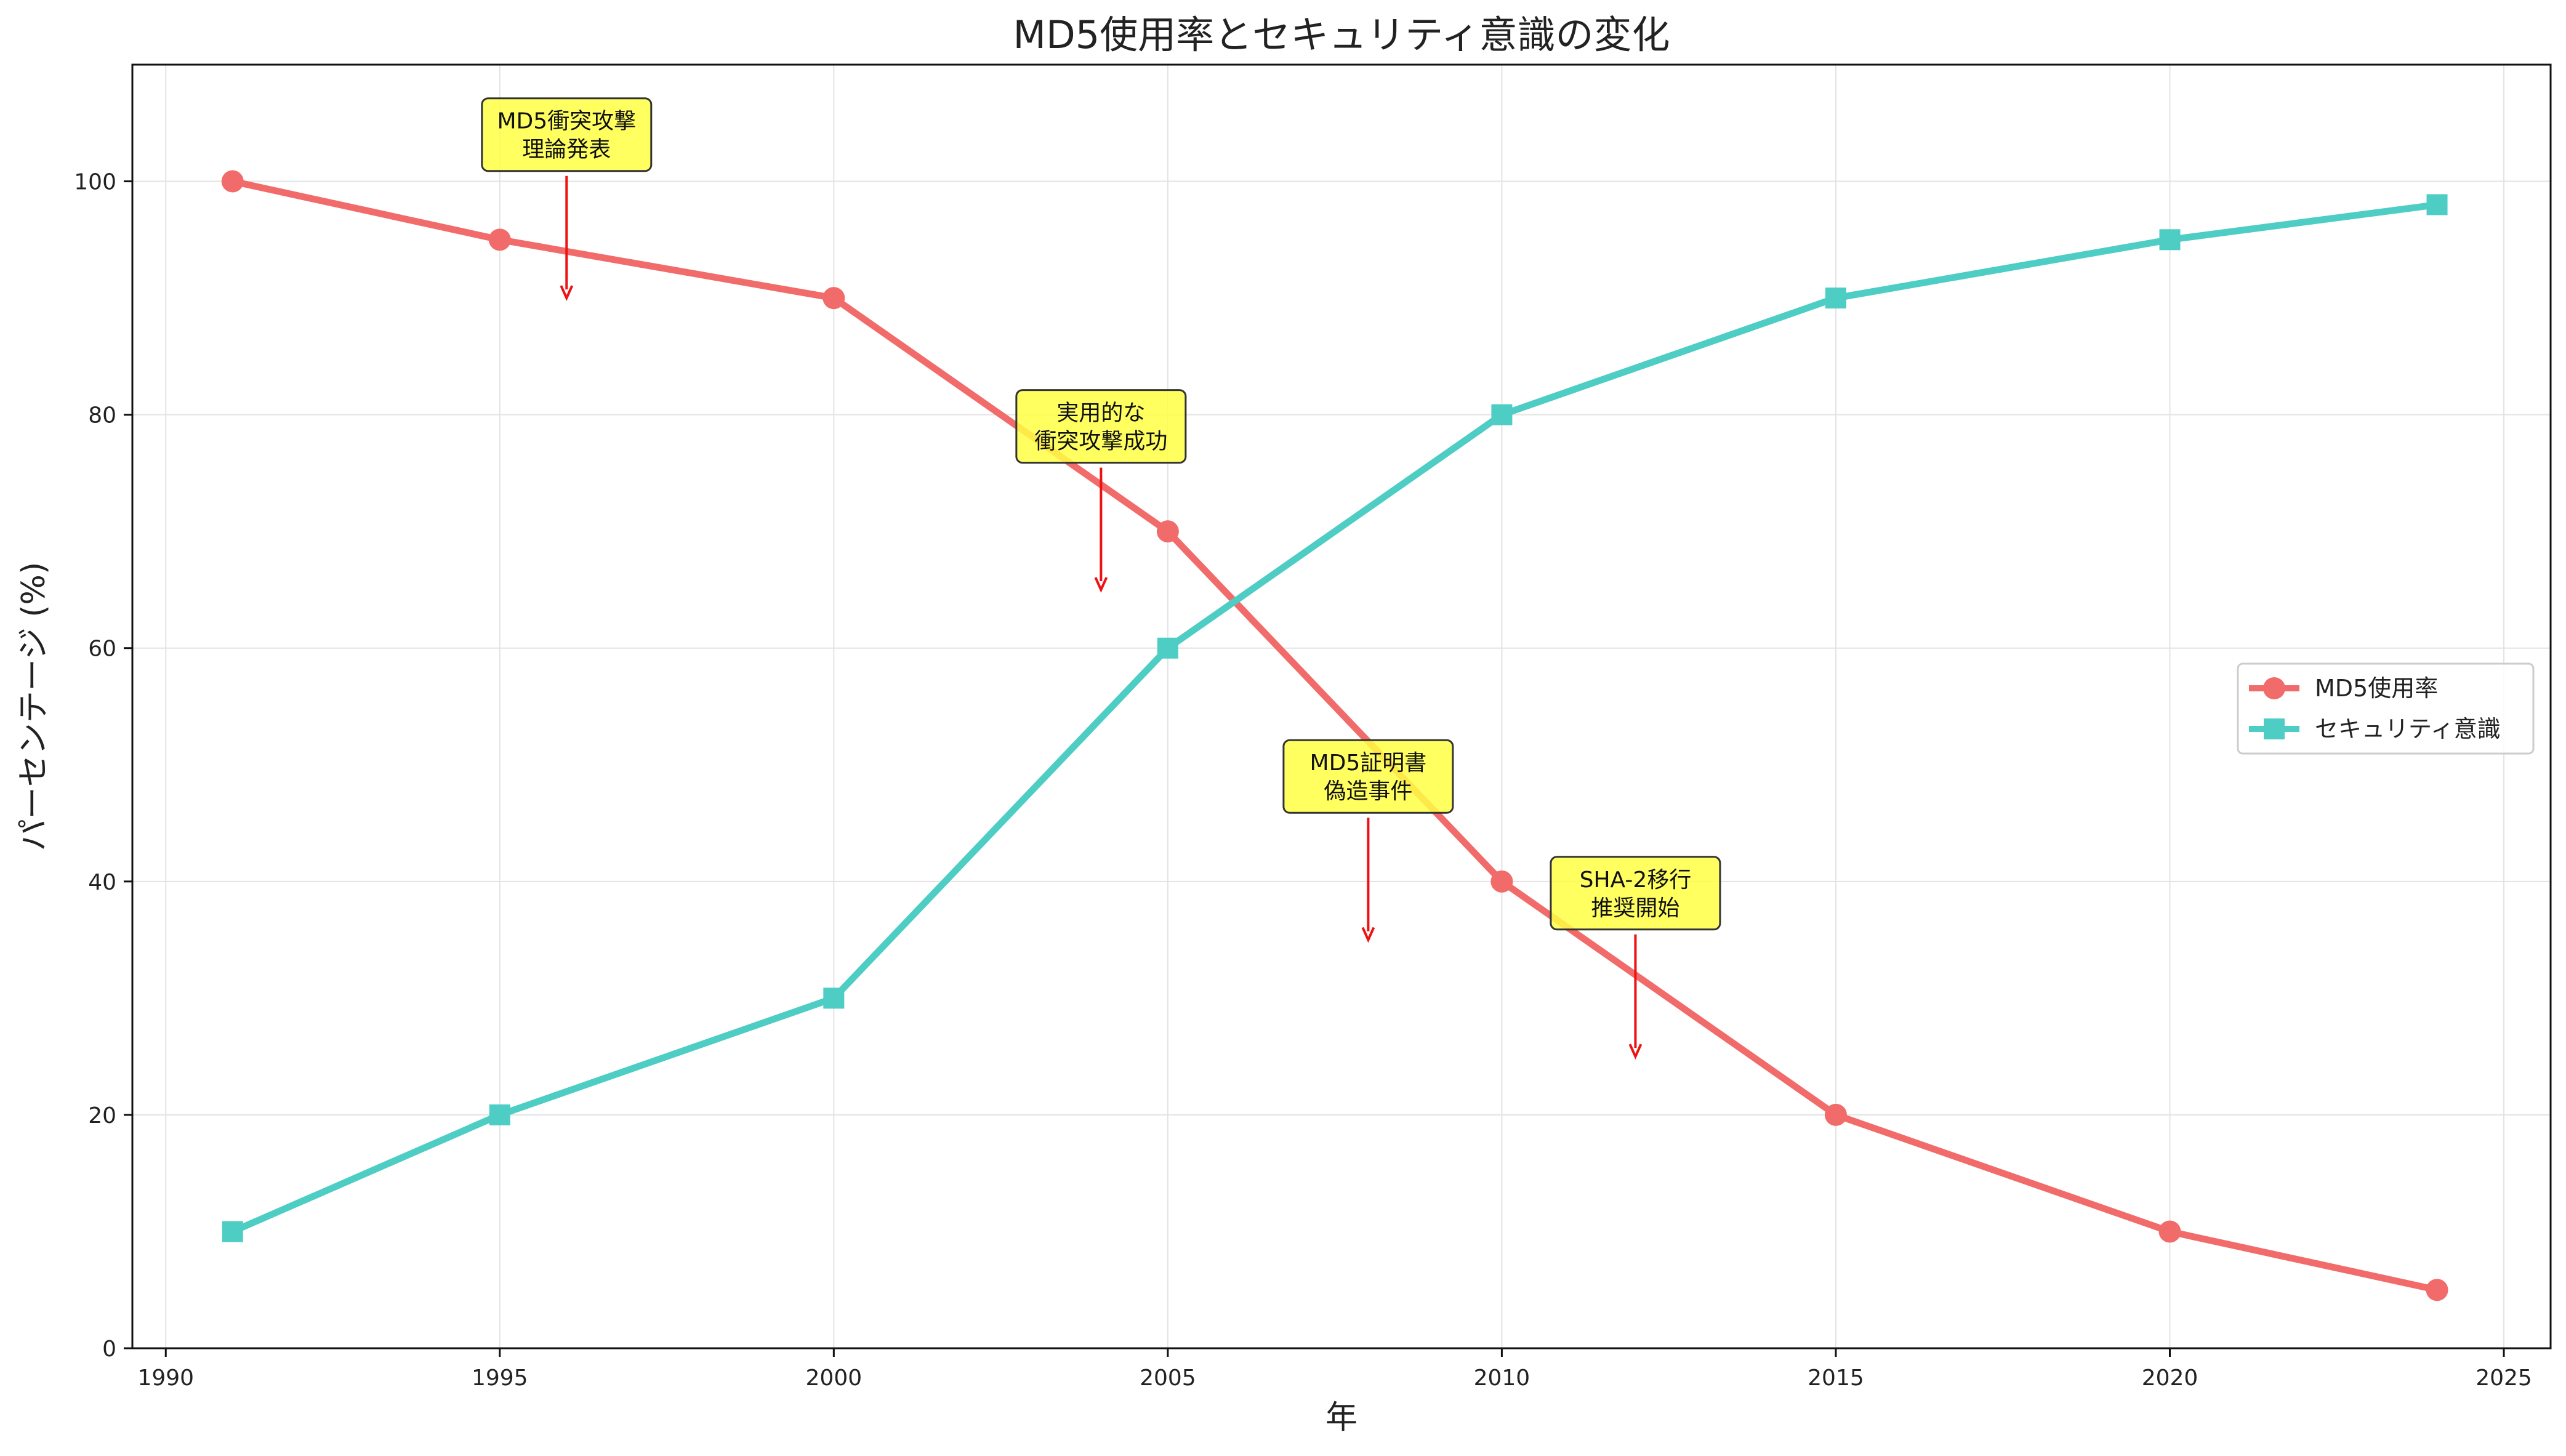  Describe the element at coordinates (2408, 728) in the screenshot. I see `legend-label: セキュリティ意識` at that location.